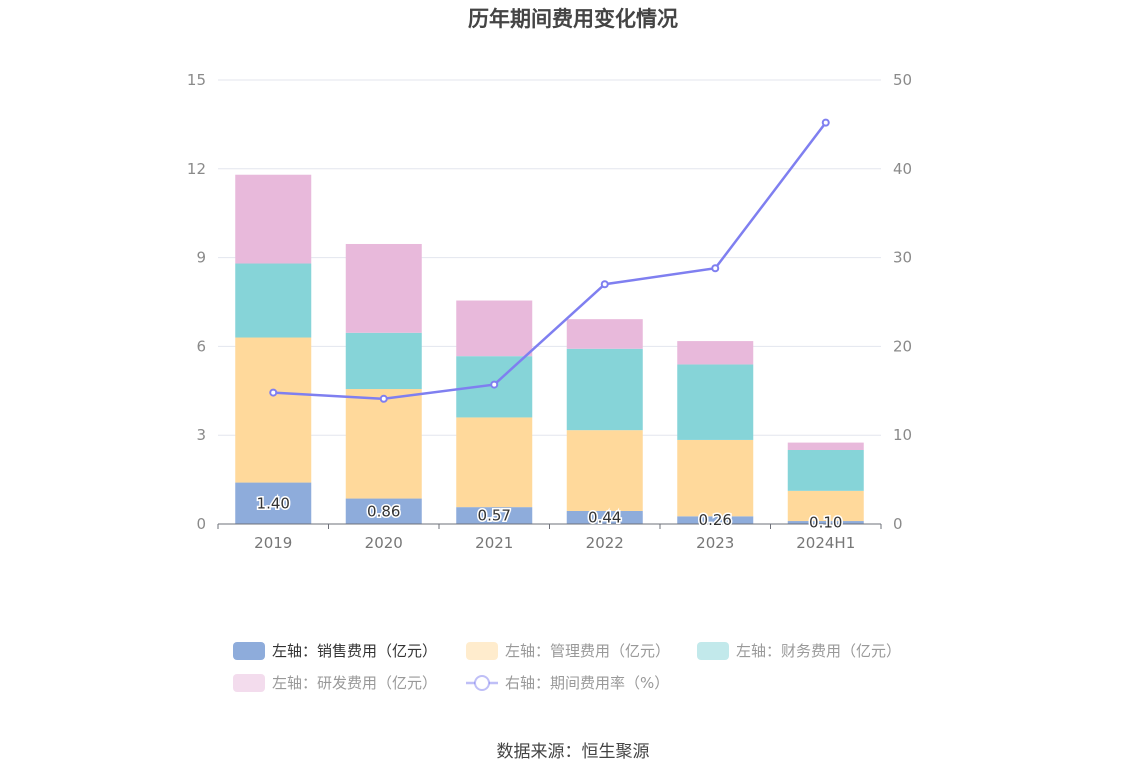 The height and width of the screenshot is (776, 1147). I want to click on data-label: 0.86, so click(383, 511).